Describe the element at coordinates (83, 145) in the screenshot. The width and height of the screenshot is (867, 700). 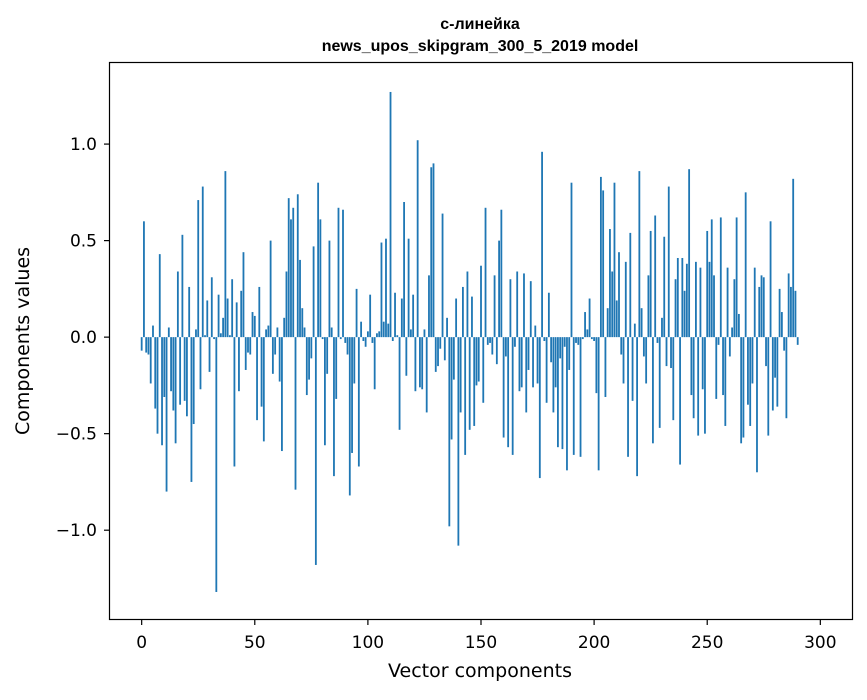
I see `y-tick-label: 1.0` at that location.